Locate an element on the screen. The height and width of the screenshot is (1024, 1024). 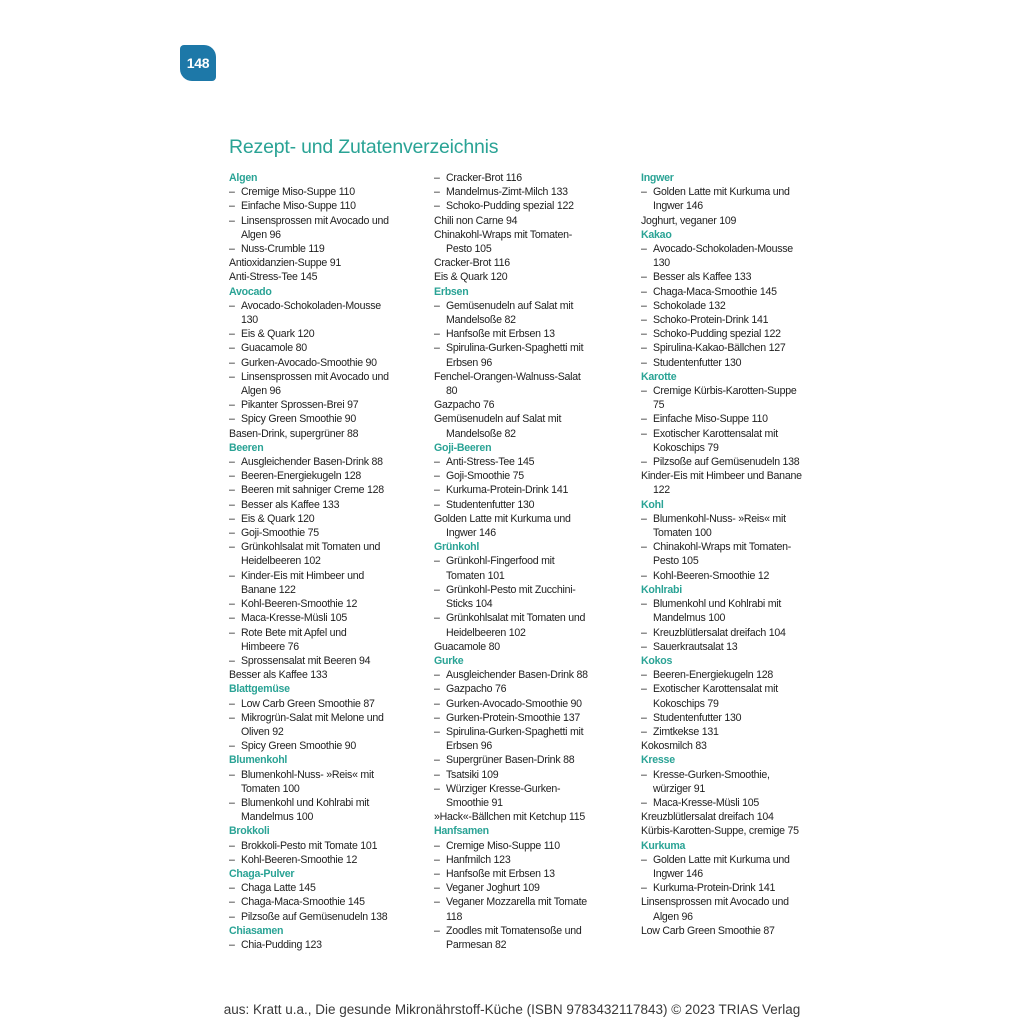
entry-text: Anti-Stress-Tee 145 is located at coordinates (273, 277).